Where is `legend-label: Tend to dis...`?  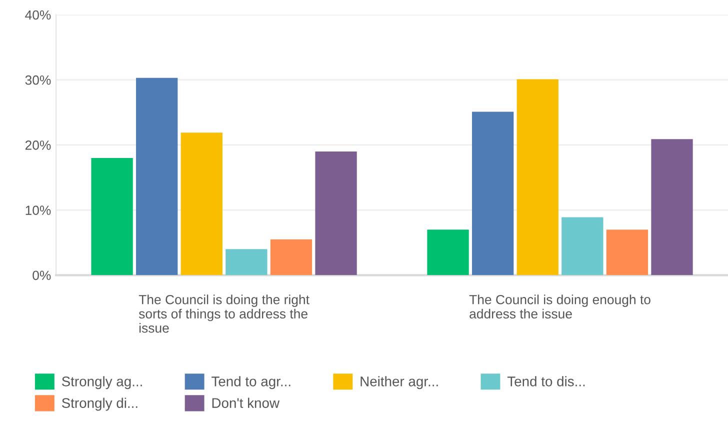 legend-label: Tend to dis... is located at coordinates (546, 381).